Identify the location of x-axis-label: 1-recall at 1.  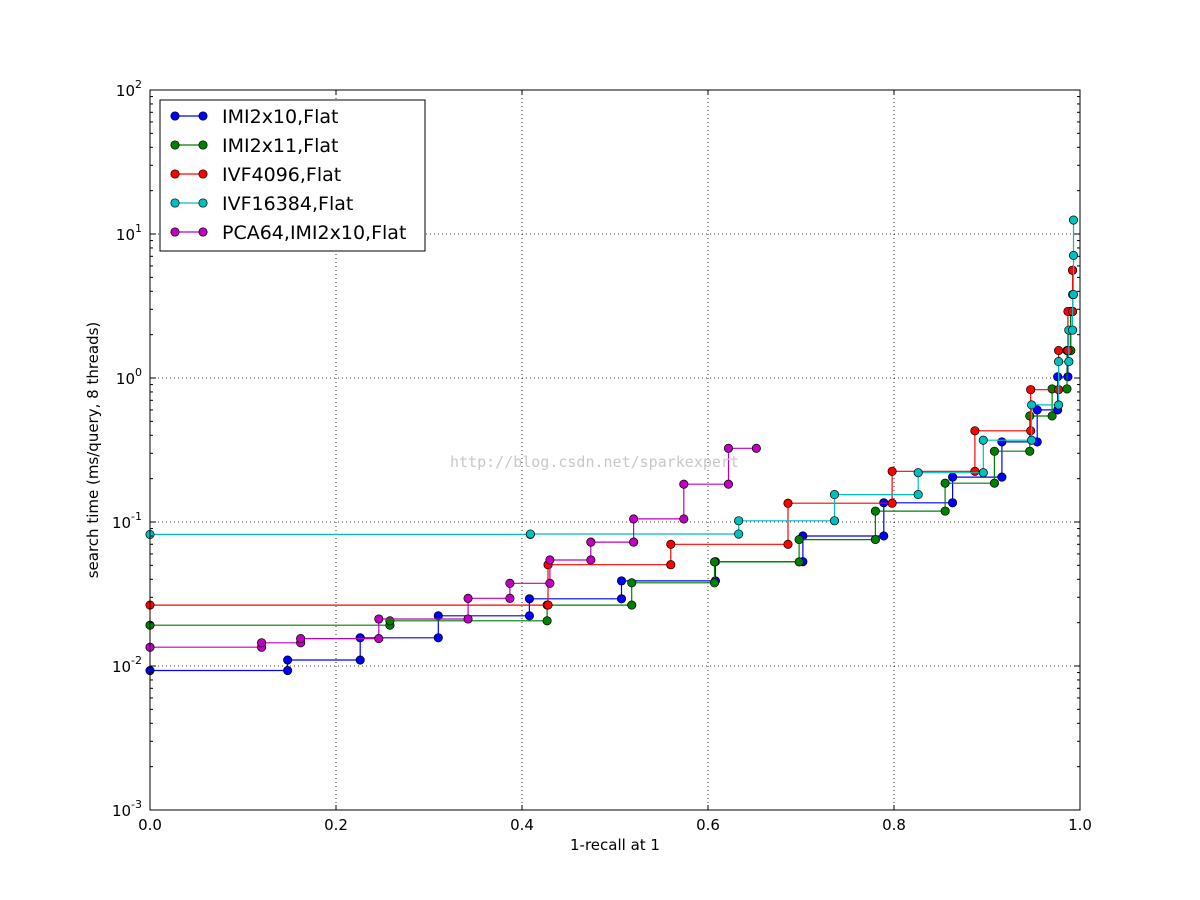
(615, 845).